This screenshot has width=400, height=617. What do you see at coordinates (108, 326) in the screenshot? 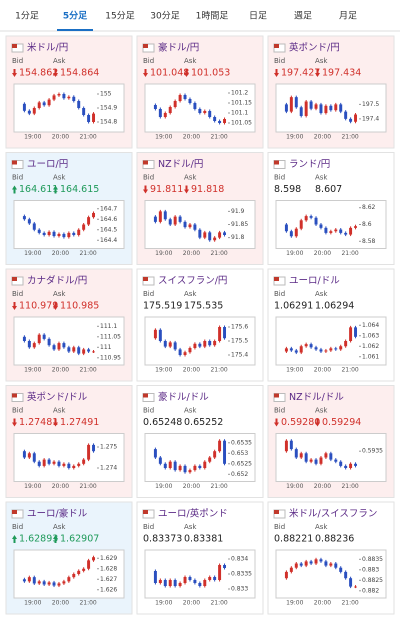
I see `y-tick-label: 111.1` at bounding box center [108, 326].